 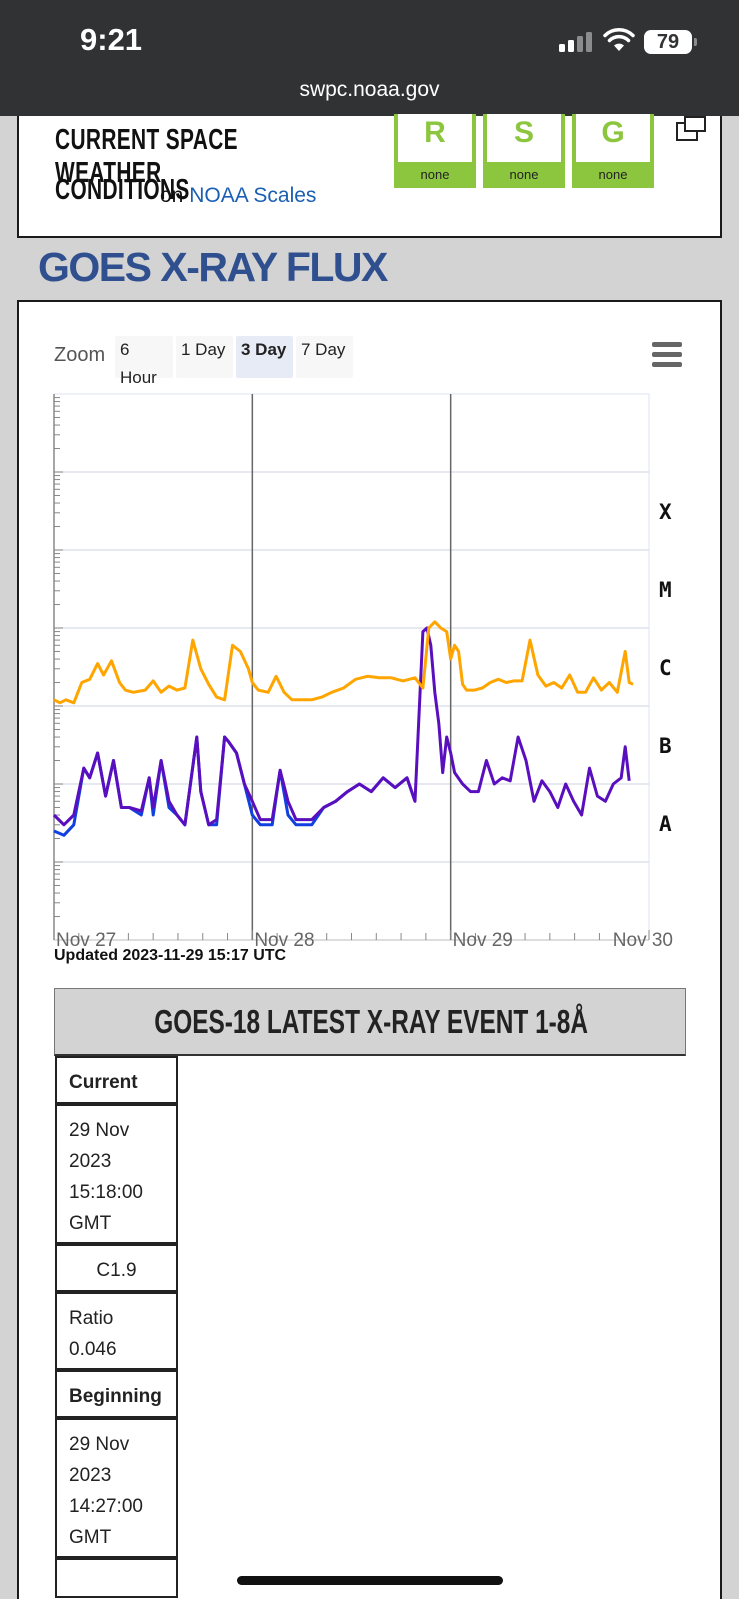 I want to click on home-indicator, so click(x=370, y=1580).